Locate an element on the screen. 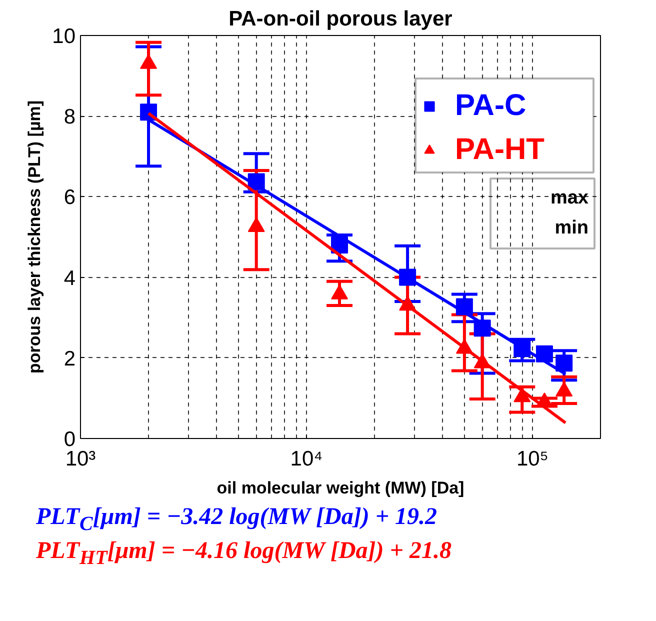 This screenshot has height=621, width=656. text: PLT$_{HT}$[μm] = −4.16 log(MW [Da]) + 21.8 is located at coordinates (244, 554).